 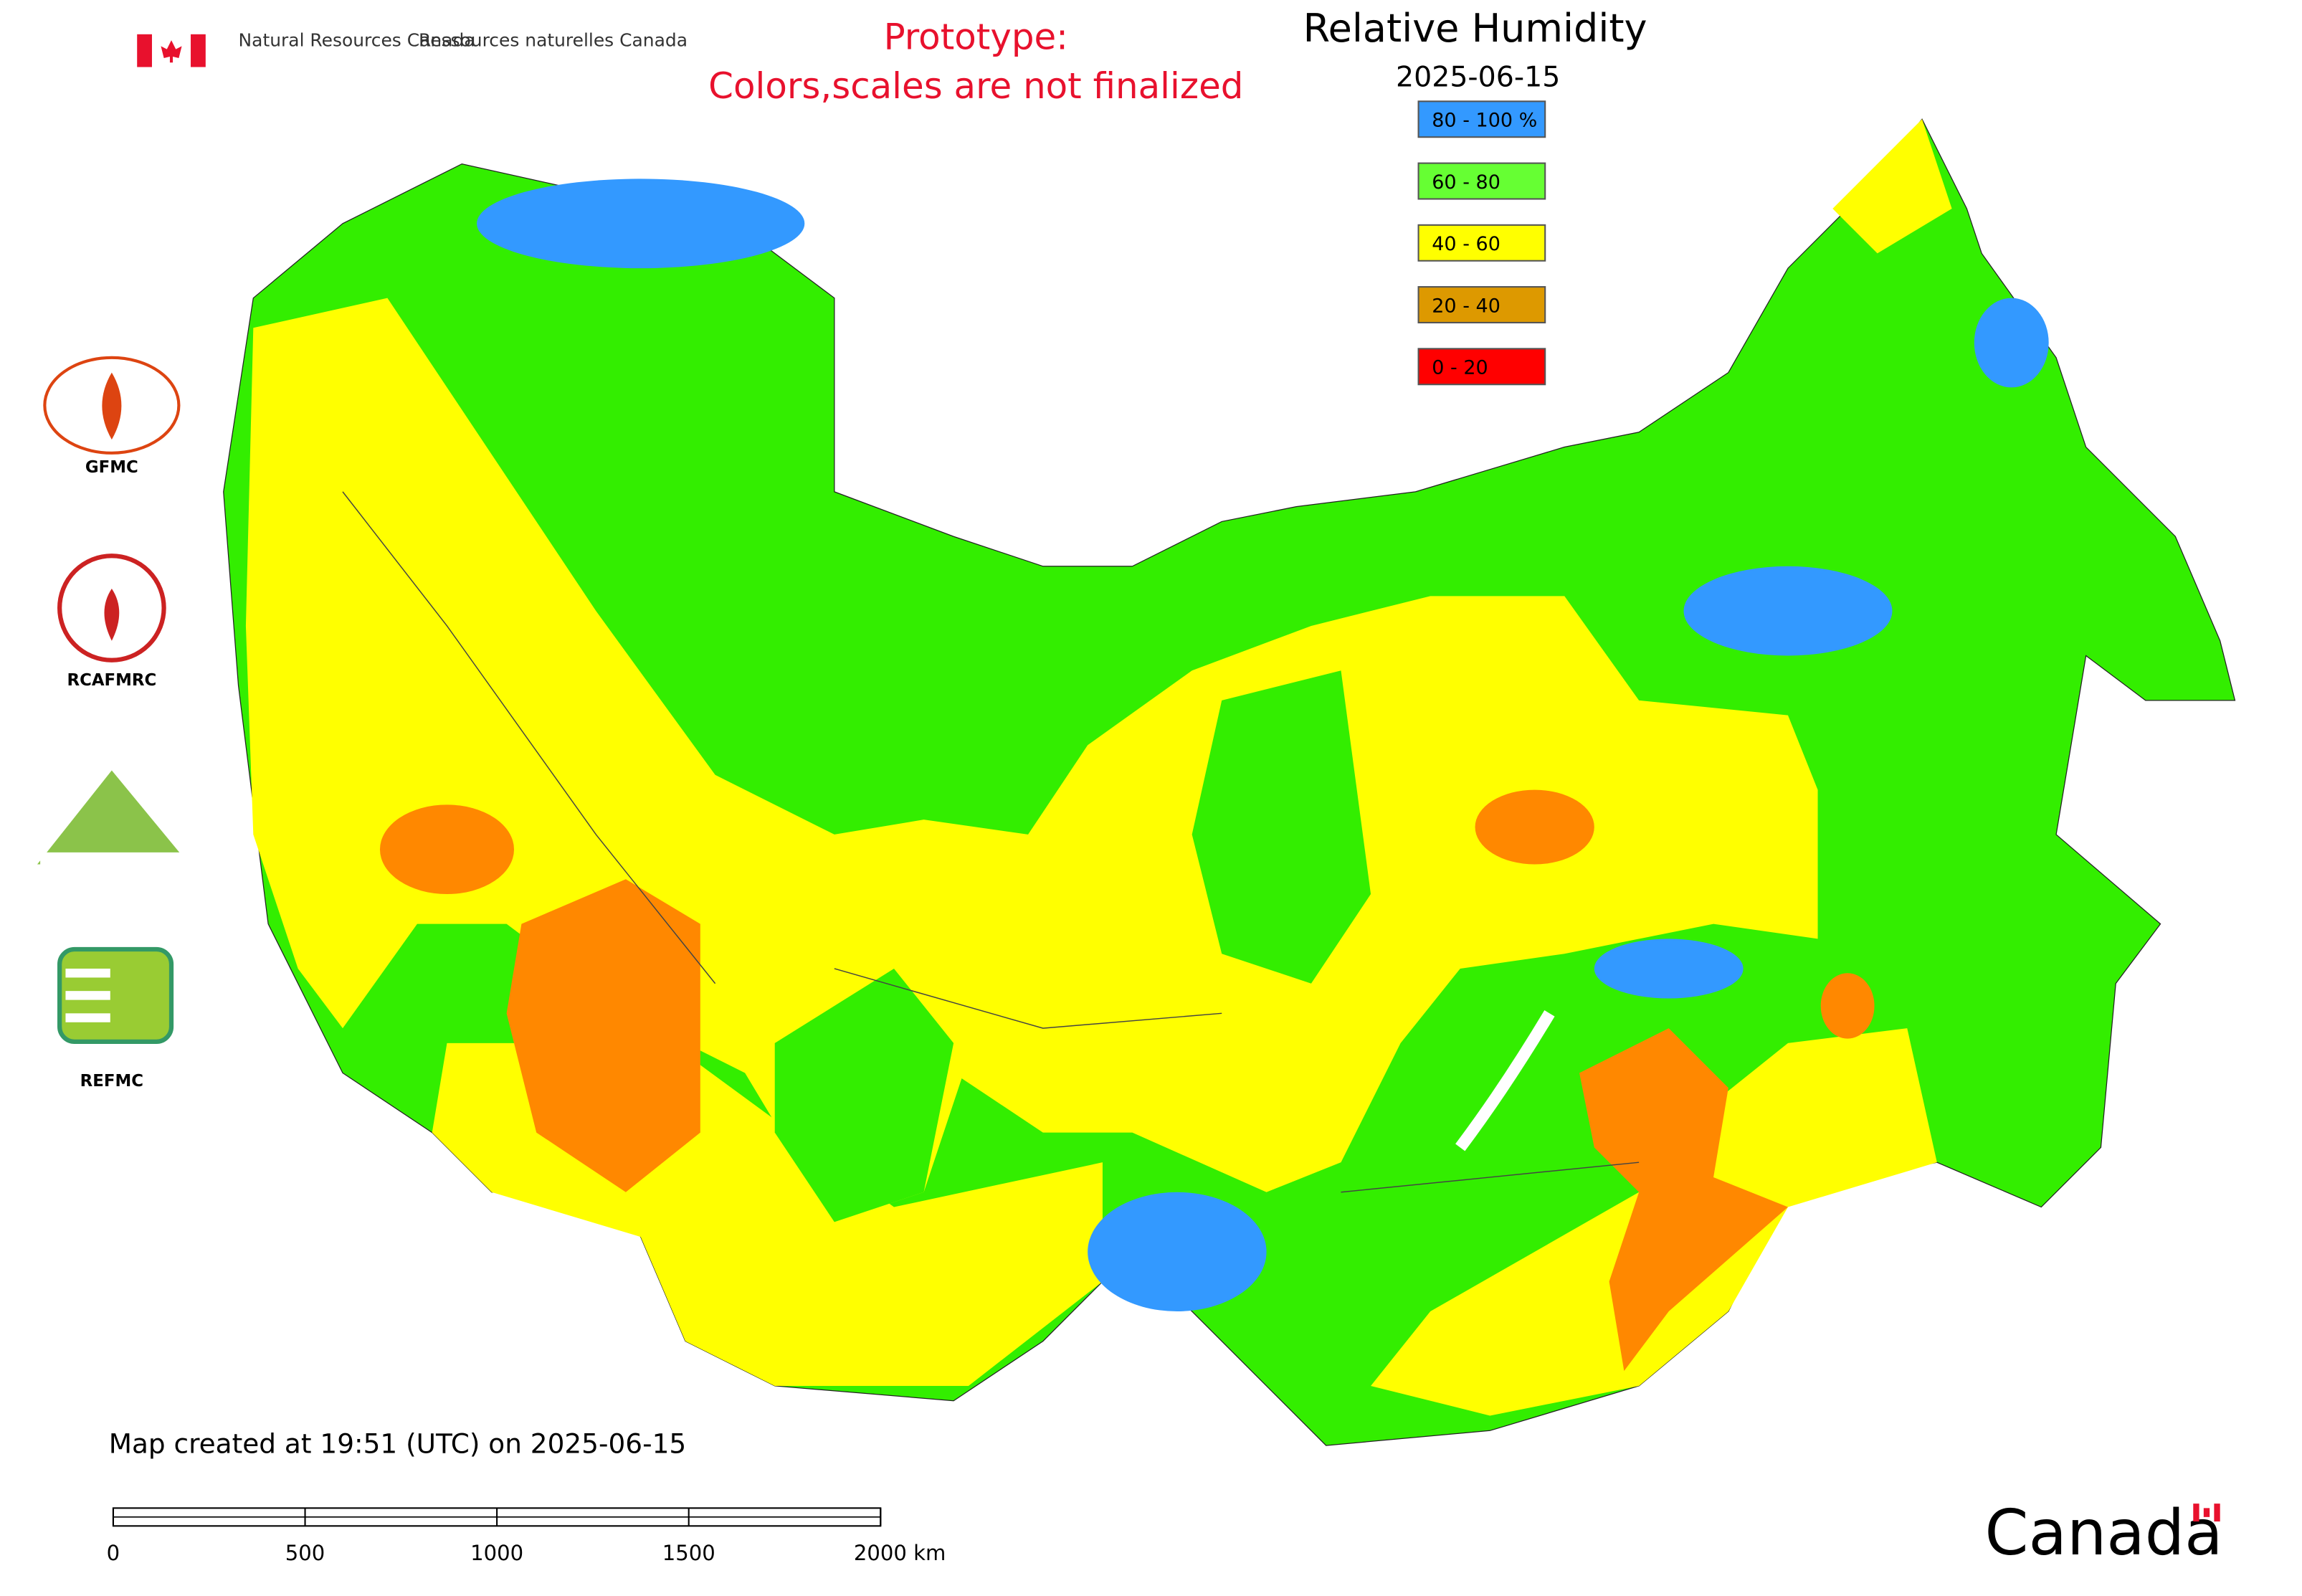 I want to click on legend-label: 80 - 100 %, so click(x=1484, y=121).